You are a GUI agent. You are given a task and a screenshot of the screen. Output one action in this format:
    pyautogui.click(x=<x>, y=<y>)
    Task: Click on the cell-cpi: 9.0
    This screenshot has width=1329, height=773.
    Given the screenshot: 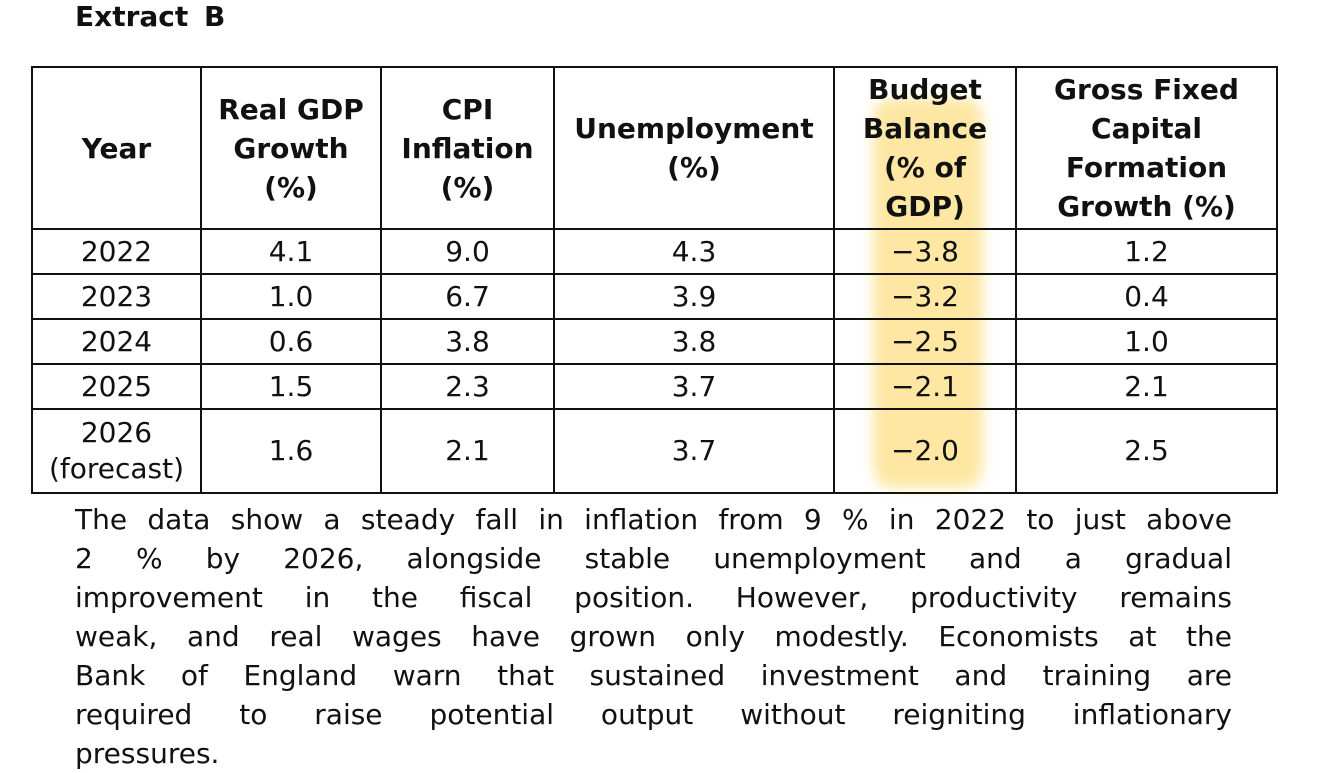 What is the action you would take?
    pyautogui.click(x=467, y=251)
    